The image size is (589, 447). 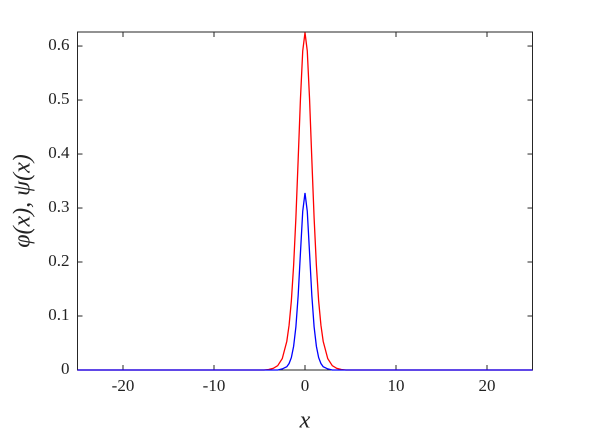 What do you see at coordinates (58, 98) in the screenshot?
I see `y-tick-label: 0.5` at bounding box center [58, 98].